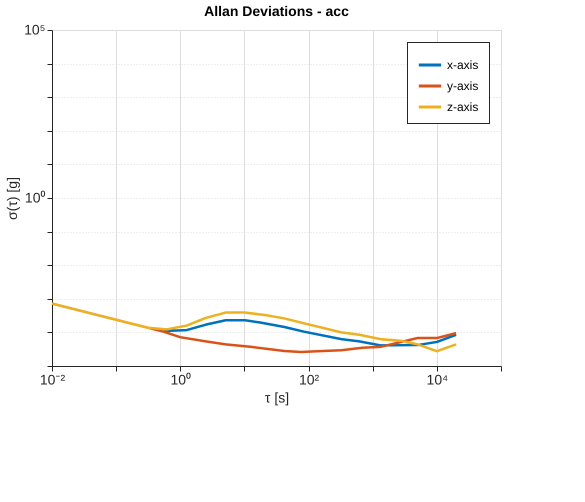  I want to click on x-tick-label: 10⁰, so click(181, 380).